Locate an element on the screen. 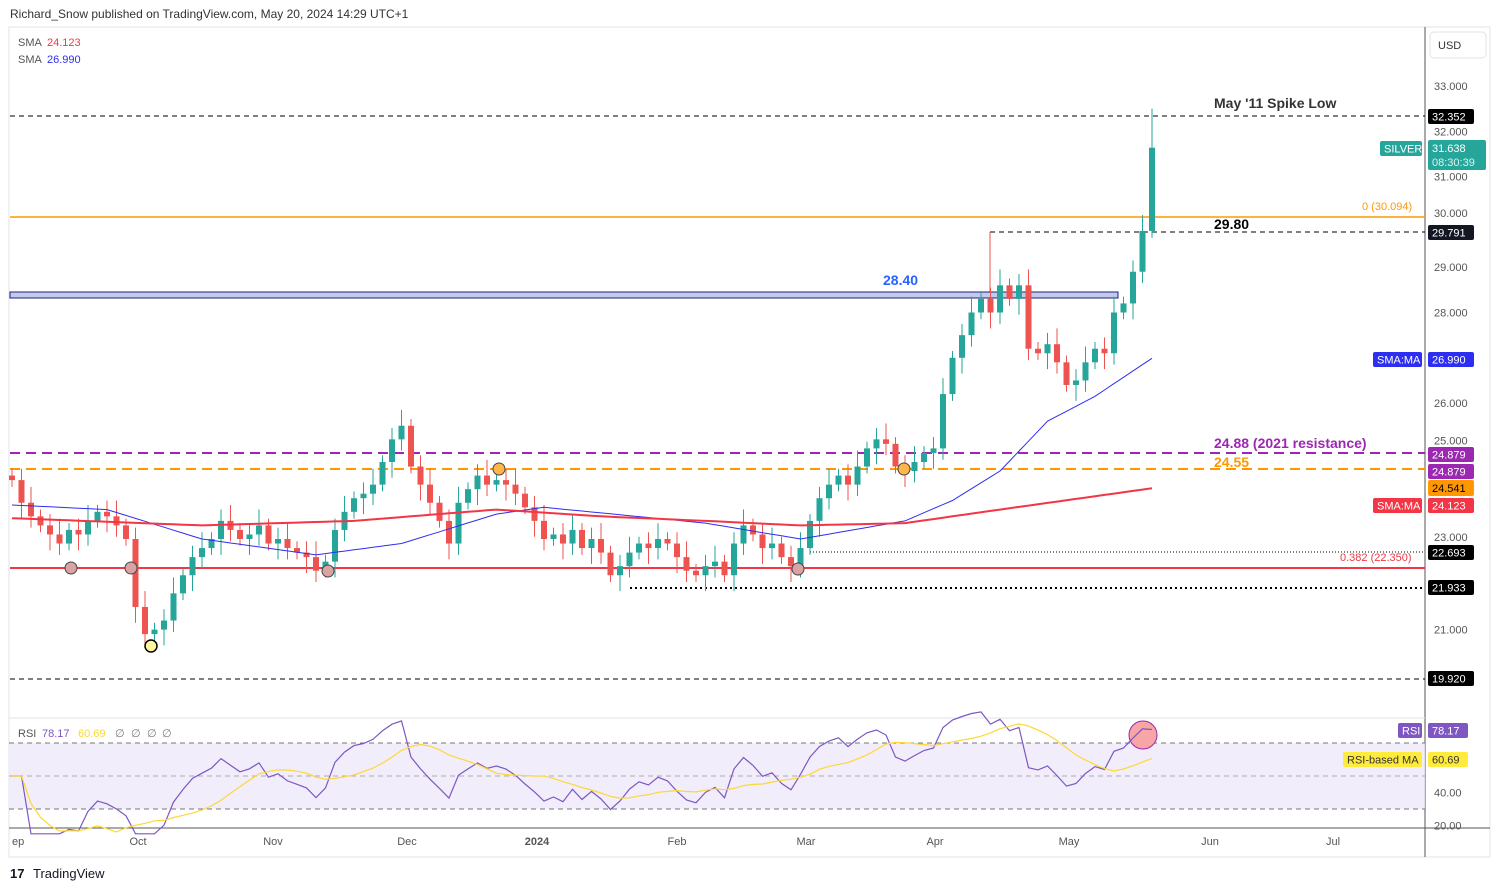 Image resolution: width=1499 pixels, height=891 pixels. rsi-ma-line is located at coordinates (582, 778).